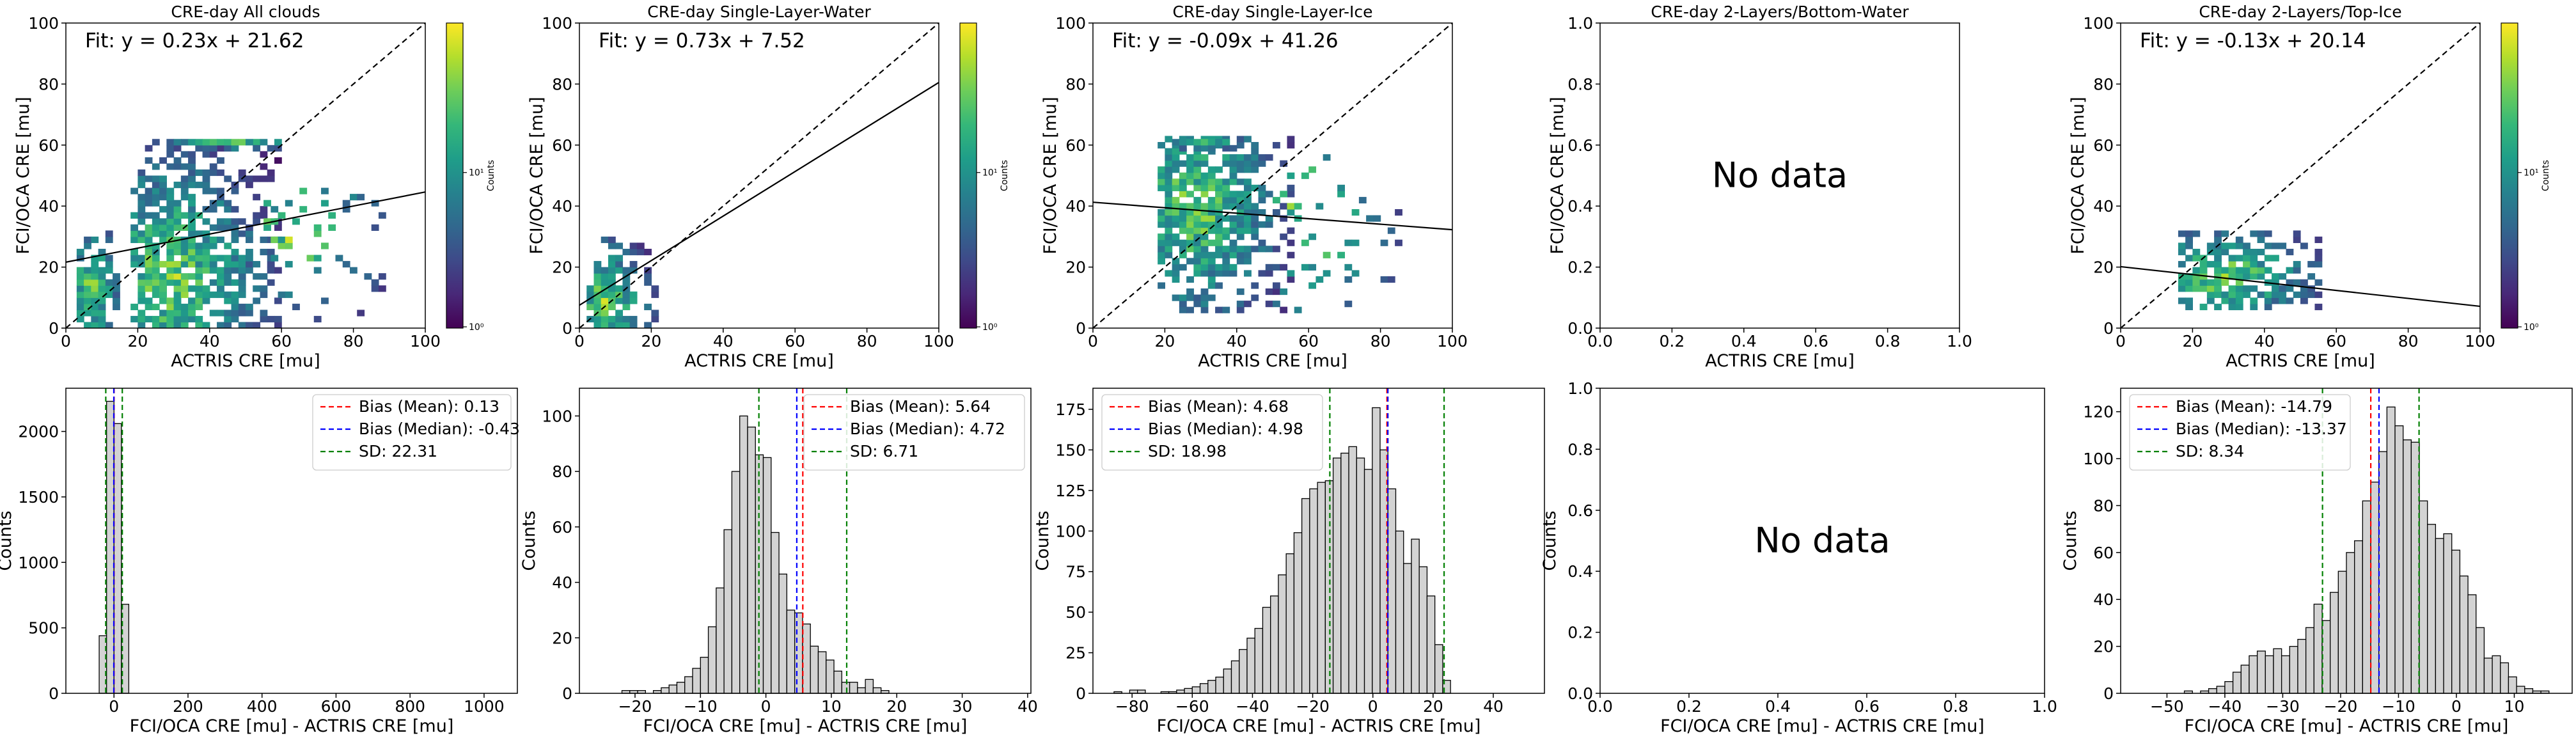 The width and height of the screenshot is (2576, 740). Describe the element at coordinates (2103, 505) in the screenshot. I see `y-tick-label: 80` at that location.